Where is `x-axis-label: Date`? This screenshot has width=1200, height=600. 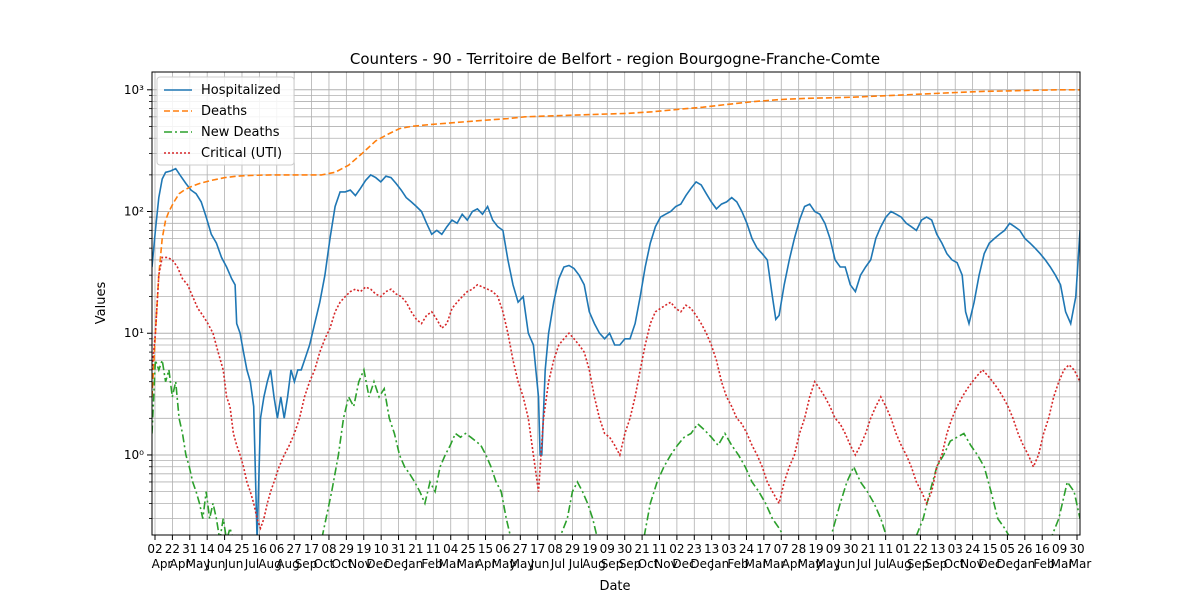
x-axis-label: Date is located at coordinates (614, 586).